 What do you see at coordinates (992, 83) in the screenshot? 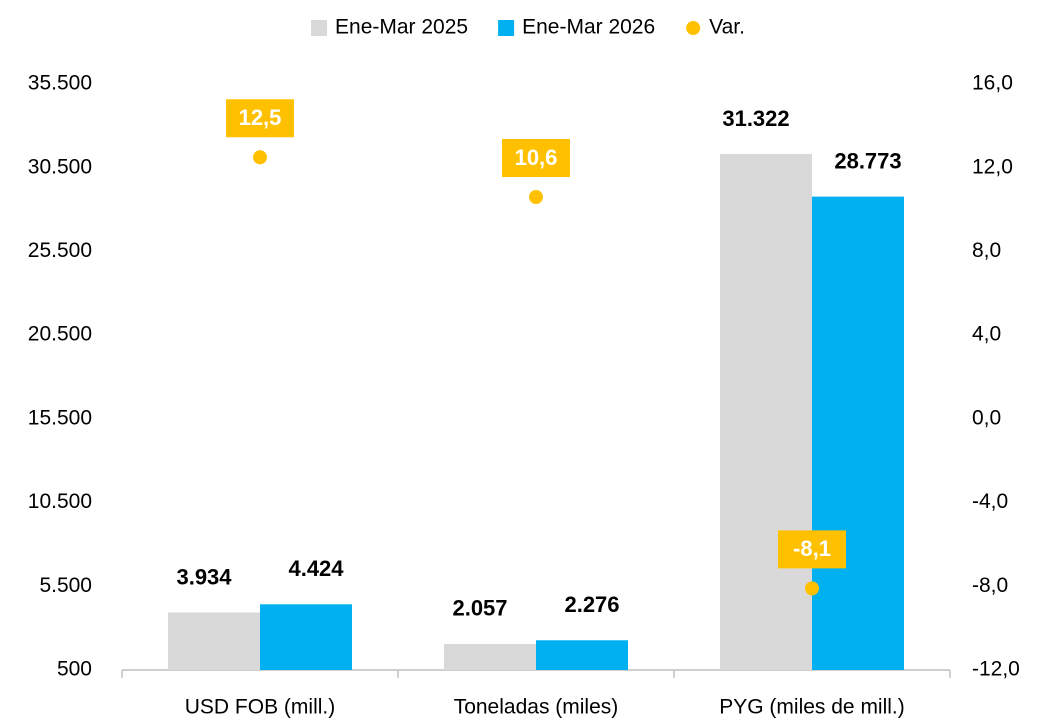
I see `y2-tick-label: 16,0` at bounding box center [992, 83].